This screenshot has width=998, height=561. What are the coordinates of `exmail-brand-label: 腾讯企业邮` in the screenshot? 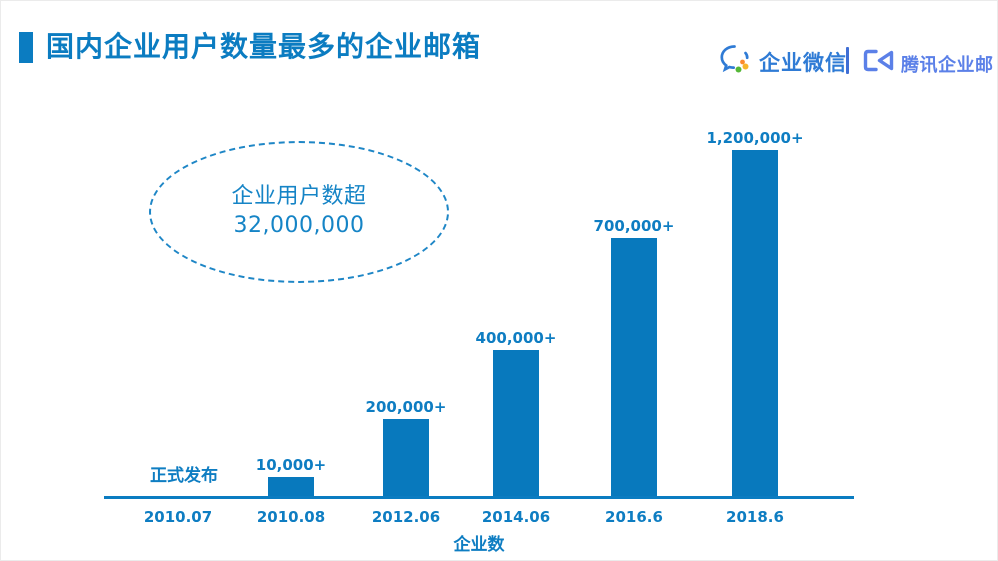 It's located at (947, 65).